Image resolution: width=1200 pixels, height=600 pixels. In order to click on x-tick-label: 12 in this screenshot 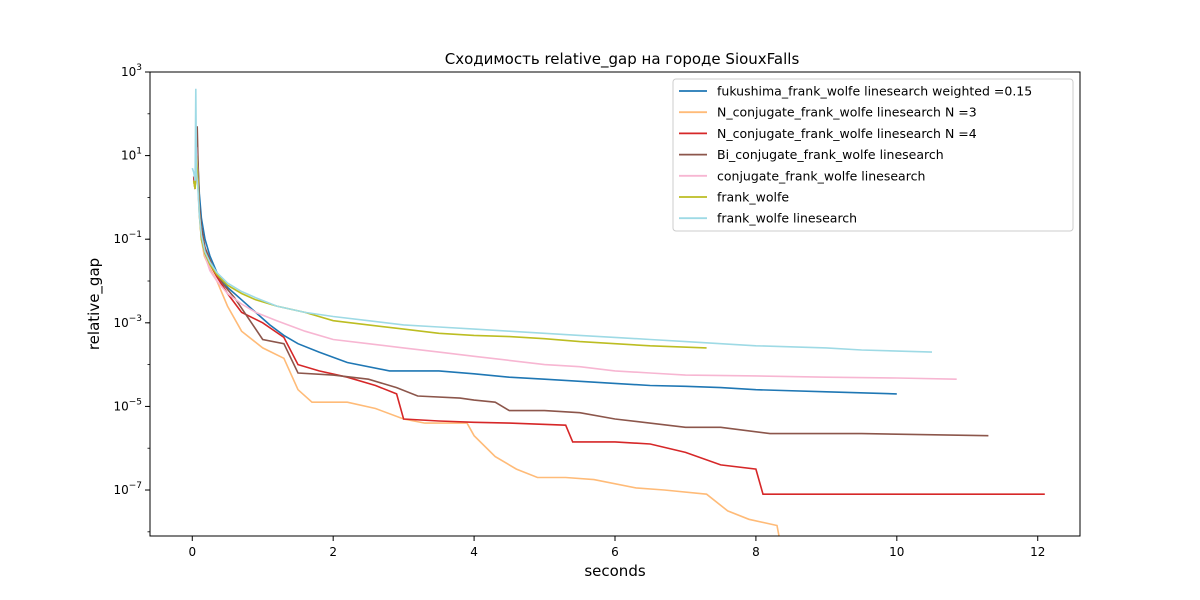, I will do `click(1037, 552)`.